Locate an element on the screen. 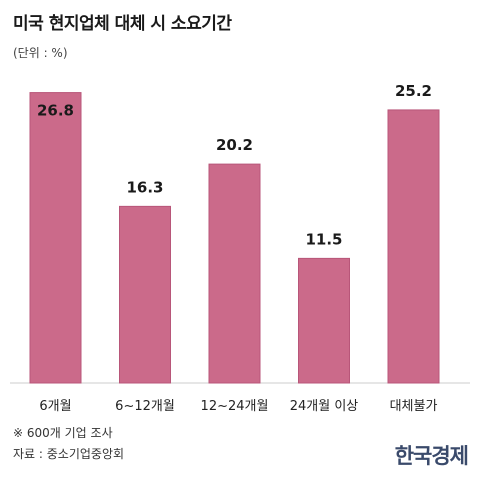 The image size is (480, 480). survey-note: ※ 600개 기업 조사 is located at coordinates (63, 433).